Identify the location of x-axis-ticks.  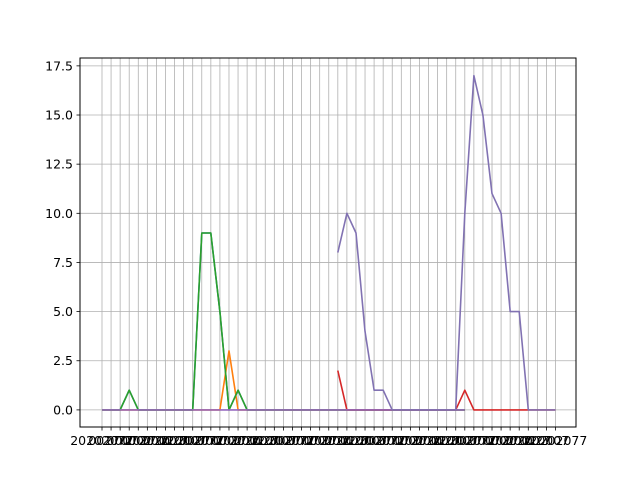
(328, 429).